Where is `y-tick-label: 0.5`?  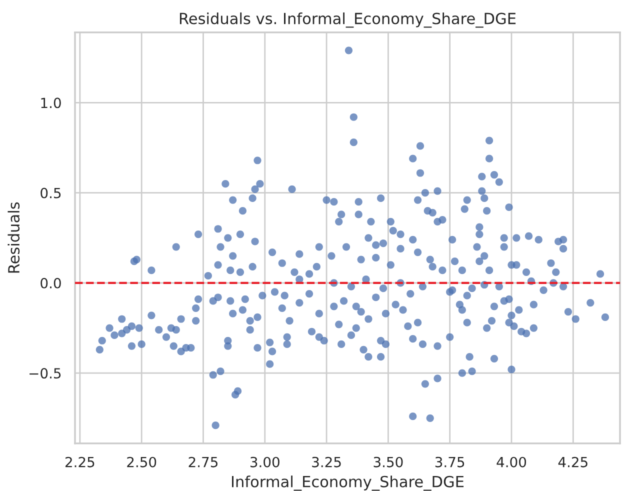
y-tick-label: 0.5 is located at coordinates (50, 193).